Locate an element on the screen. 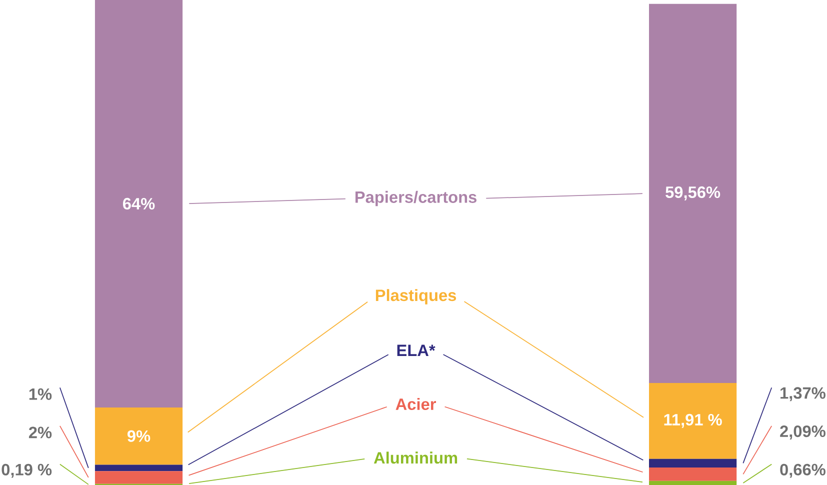 The width and height of the screenshot is (827, 485). text: ELA* is located at coordinates (416, 350).